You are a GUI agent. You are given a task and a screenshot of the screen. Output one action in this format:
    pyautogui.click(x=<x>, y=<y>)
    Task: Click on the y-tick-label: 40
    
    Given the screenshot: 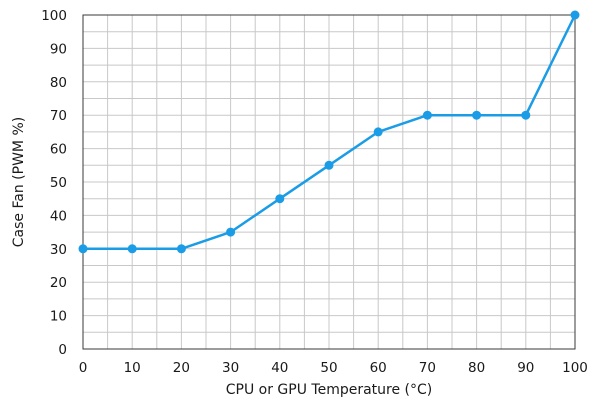 What is the action you would take?
    pyautogui.click(x=58, y=216)
    